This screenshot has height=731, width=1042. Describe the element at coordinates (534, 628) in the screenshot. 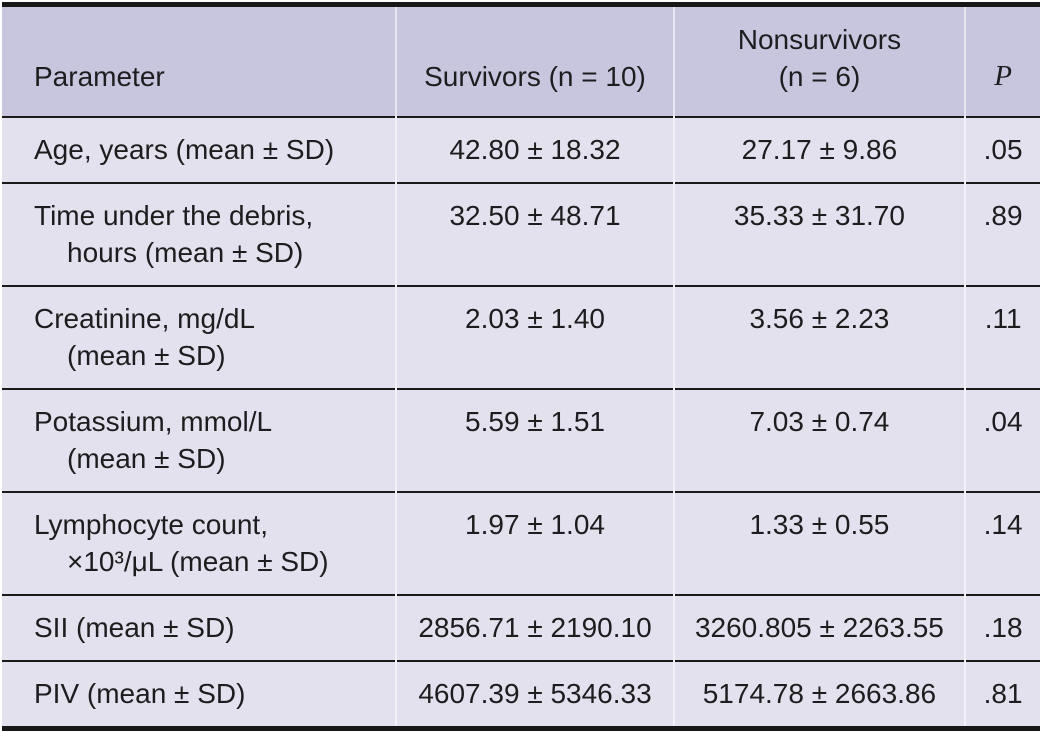

I see `survivors-value: 2856.71 ± 2190.10` at that location.